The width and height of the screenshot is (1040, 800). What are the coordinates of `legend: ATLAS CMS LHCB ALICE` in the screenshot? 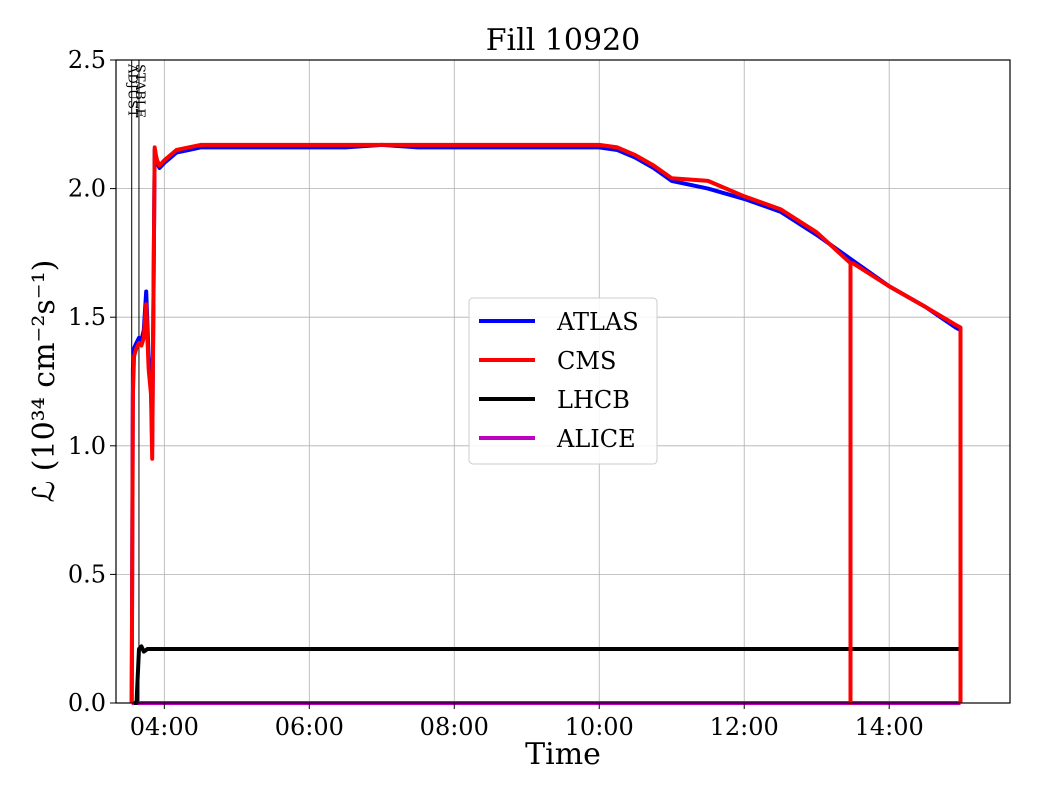 It's located at (563, 381).